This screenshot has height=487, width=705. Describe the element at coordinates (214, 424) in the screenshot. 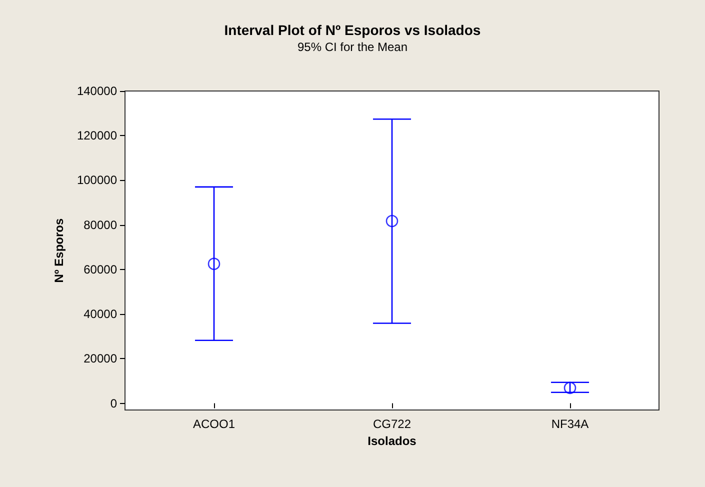

I see `x-tick-label: ACOO1` at that location.